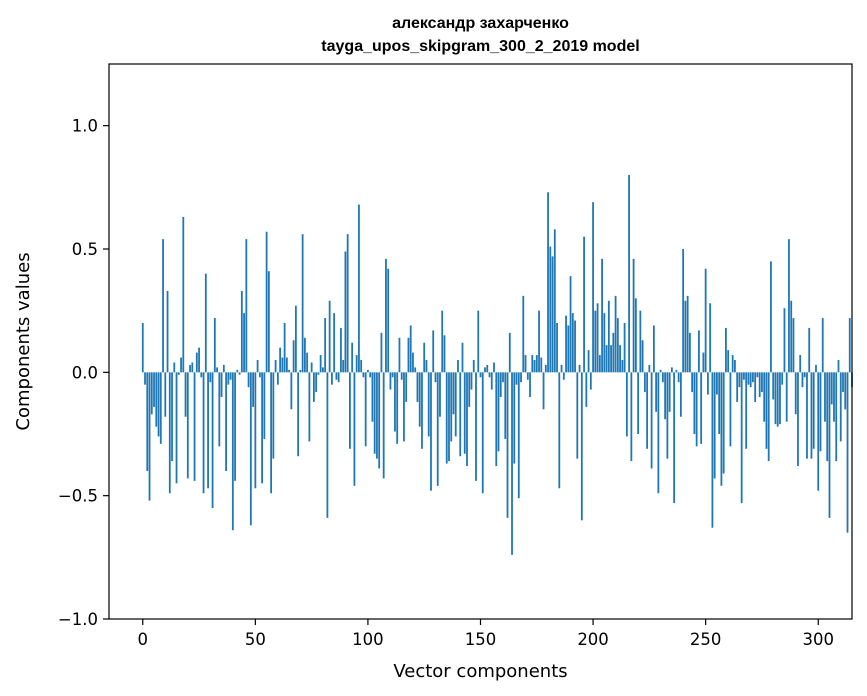 The width and height of the screenshot is (867, 696). I want to click on x-tick-label-200: 200, so click(593, 639).